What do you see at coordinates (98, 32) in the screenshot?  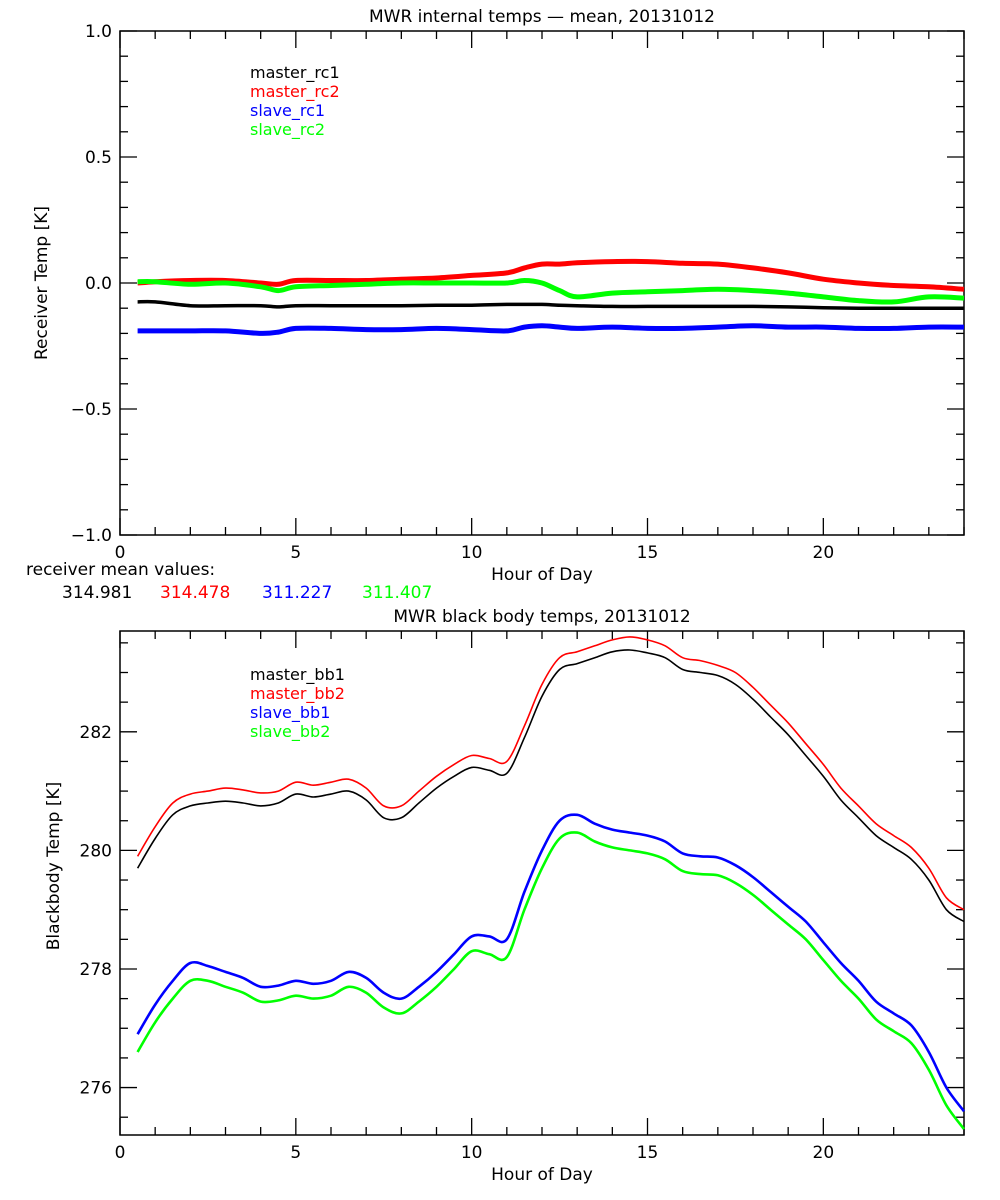 I see `y-tick-label: 1.0` at bounding box center [98, 32].